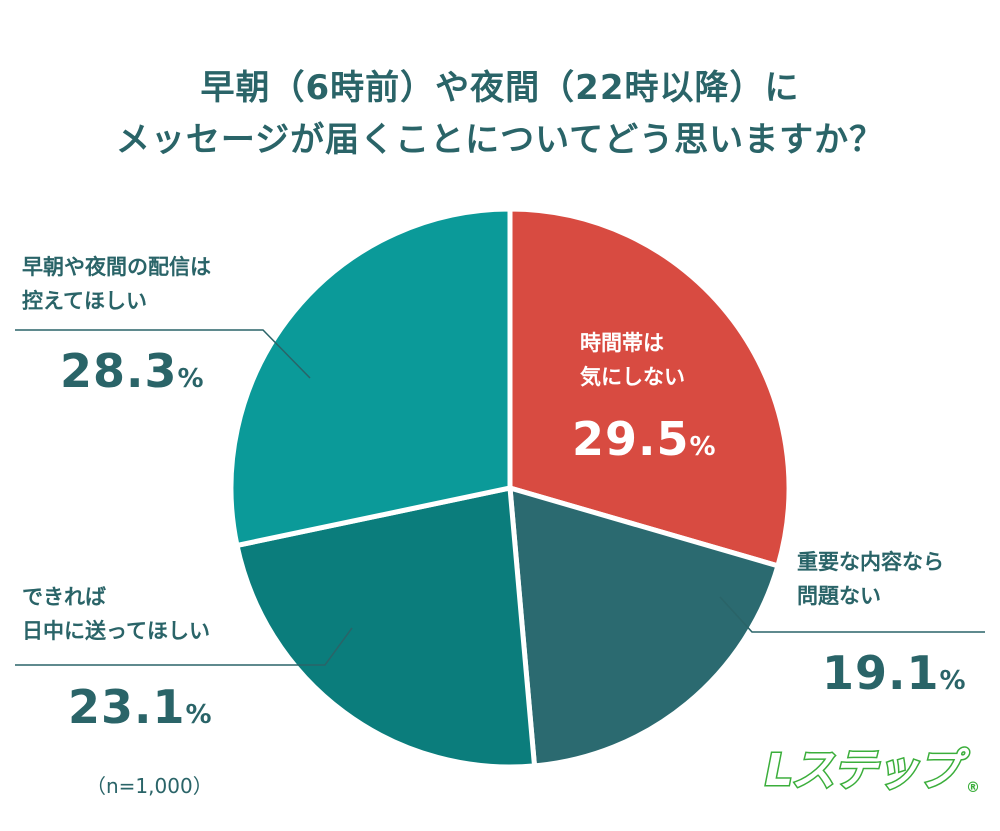 The height and width of the screenshot is (831, 1000). I want to click on slice-label-2-line-1: 重要な内容なら, so click(870, 562).